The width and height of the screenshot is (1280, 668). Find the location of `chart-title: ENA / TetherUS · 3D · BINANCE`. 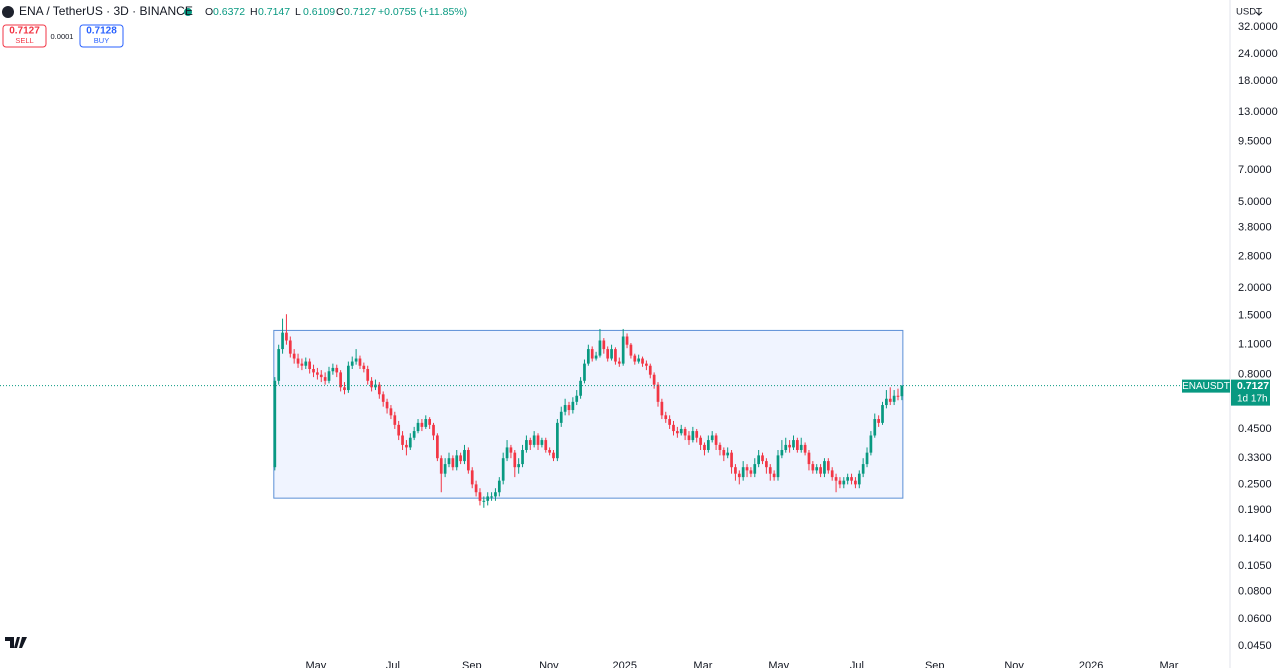

chart-title: ENA / TetherUS · 3D · BINANCE is located at coordinates (106, 11).